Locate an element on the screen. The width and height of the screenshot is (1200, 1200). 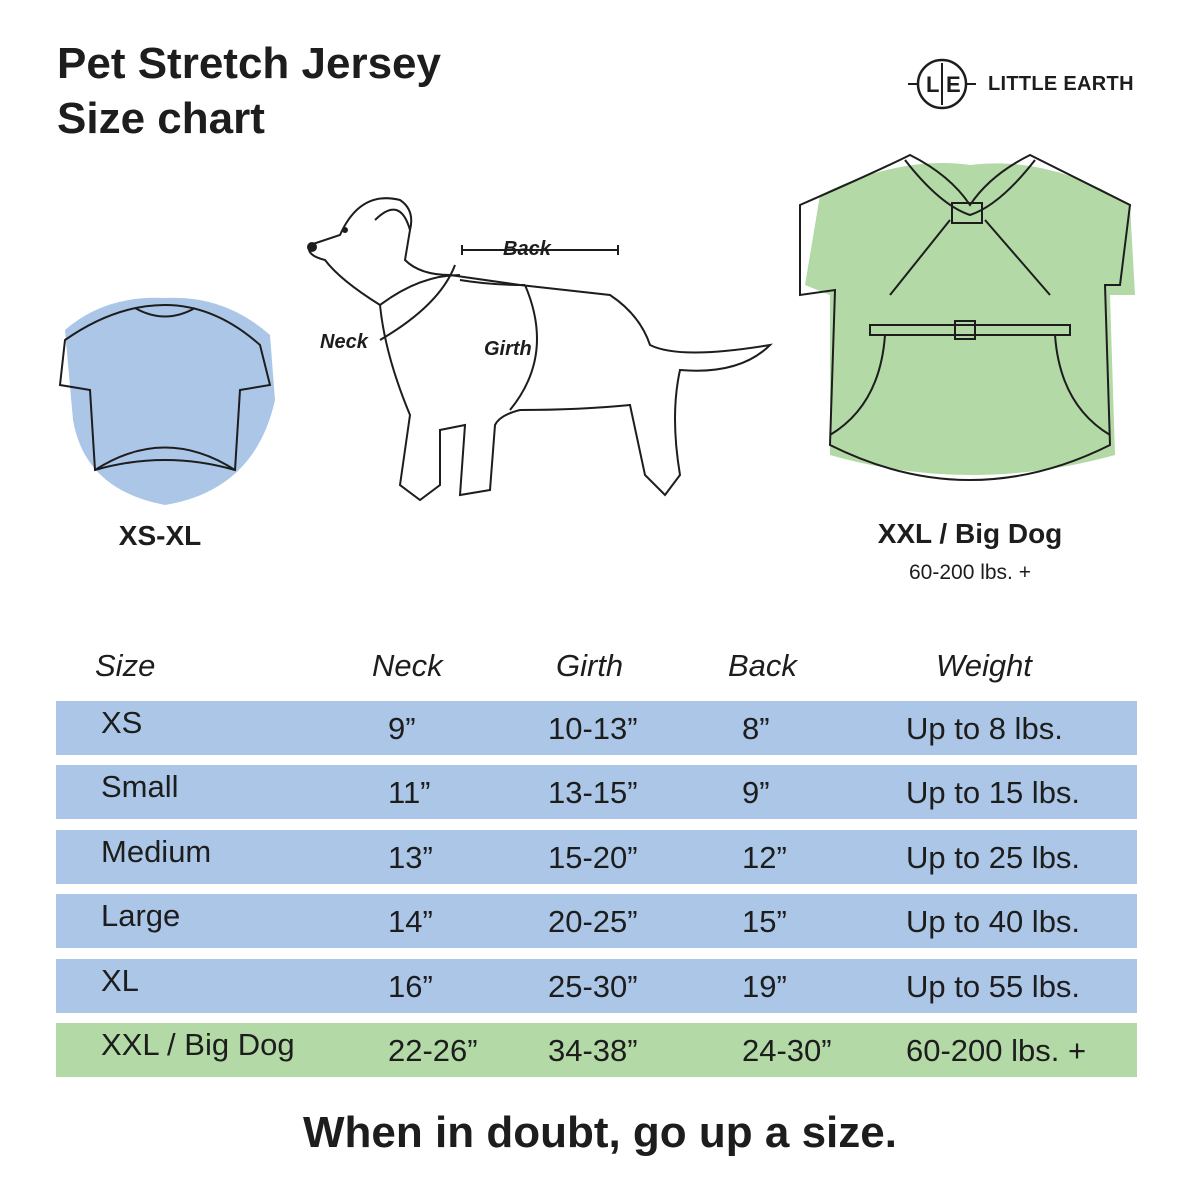
cell-size: XXL / Big Dog is located at coordinates (198, 1044).